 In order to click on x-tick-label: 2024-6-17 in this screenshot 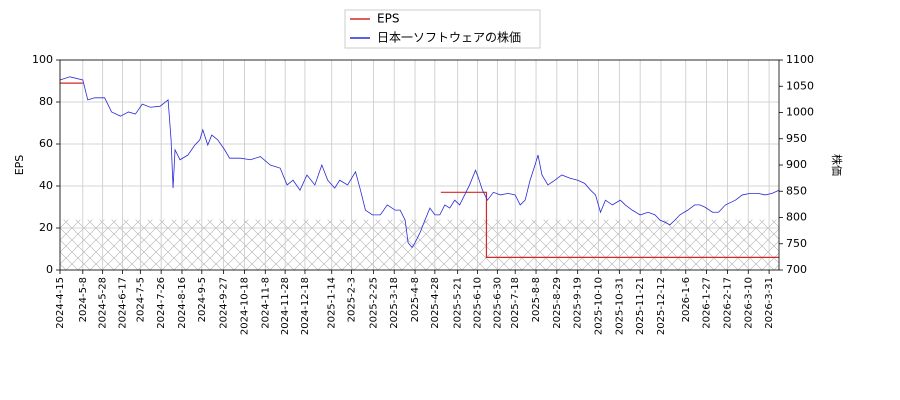, I will do `click(122, 303)`.